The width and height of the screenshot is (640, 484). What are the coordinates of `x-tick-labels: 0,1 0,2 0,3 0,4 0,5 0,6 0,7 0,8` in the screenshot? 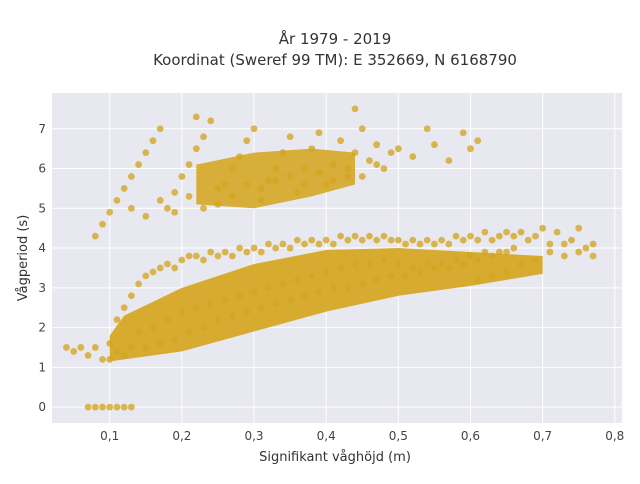 It's located at (362, 436).